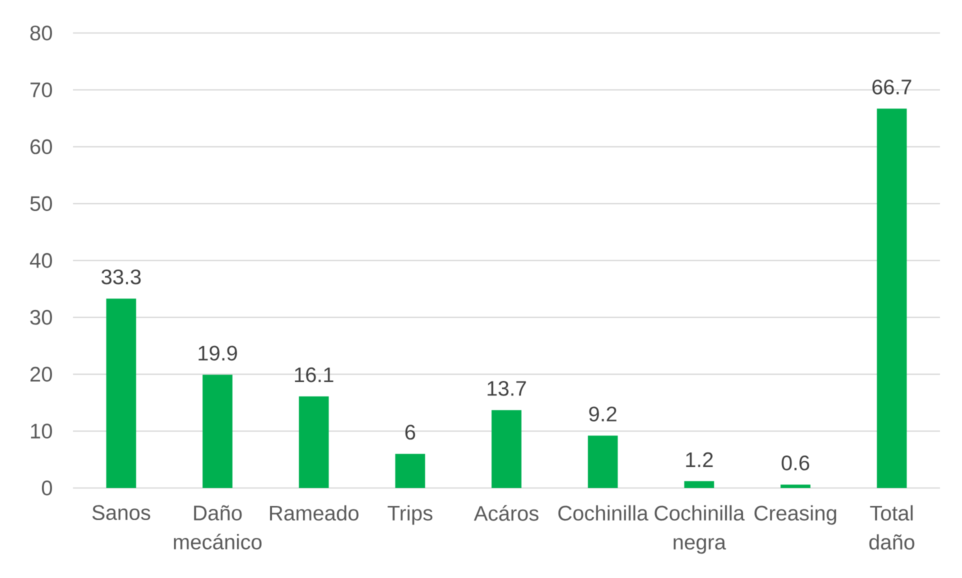  Describe the element at coordinates (603, 513) in the screenshot. I see `x-tick-label: Cochinilla` at that location.